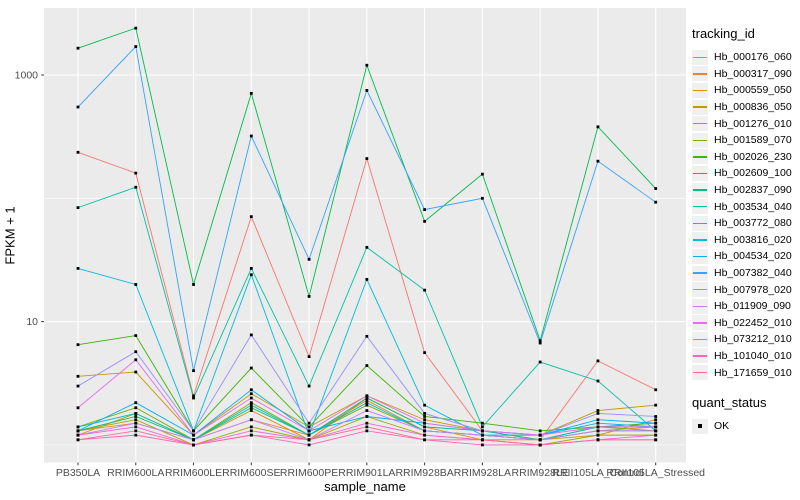  I want to click on legend-item-Hb_000559_050: Hb_000559_050, so click(746, 90).